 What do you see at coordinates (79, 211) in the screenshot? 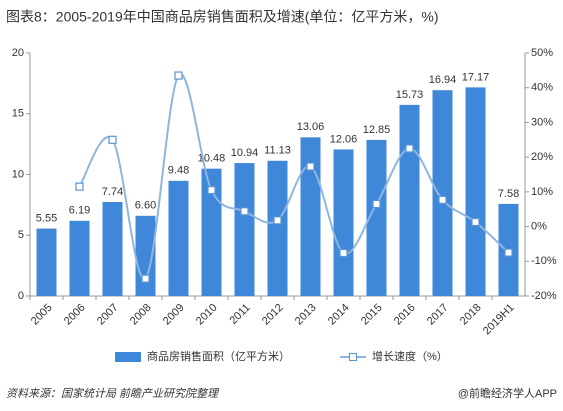
I see `value-label: 6.19` at bounding box center [79, 211].